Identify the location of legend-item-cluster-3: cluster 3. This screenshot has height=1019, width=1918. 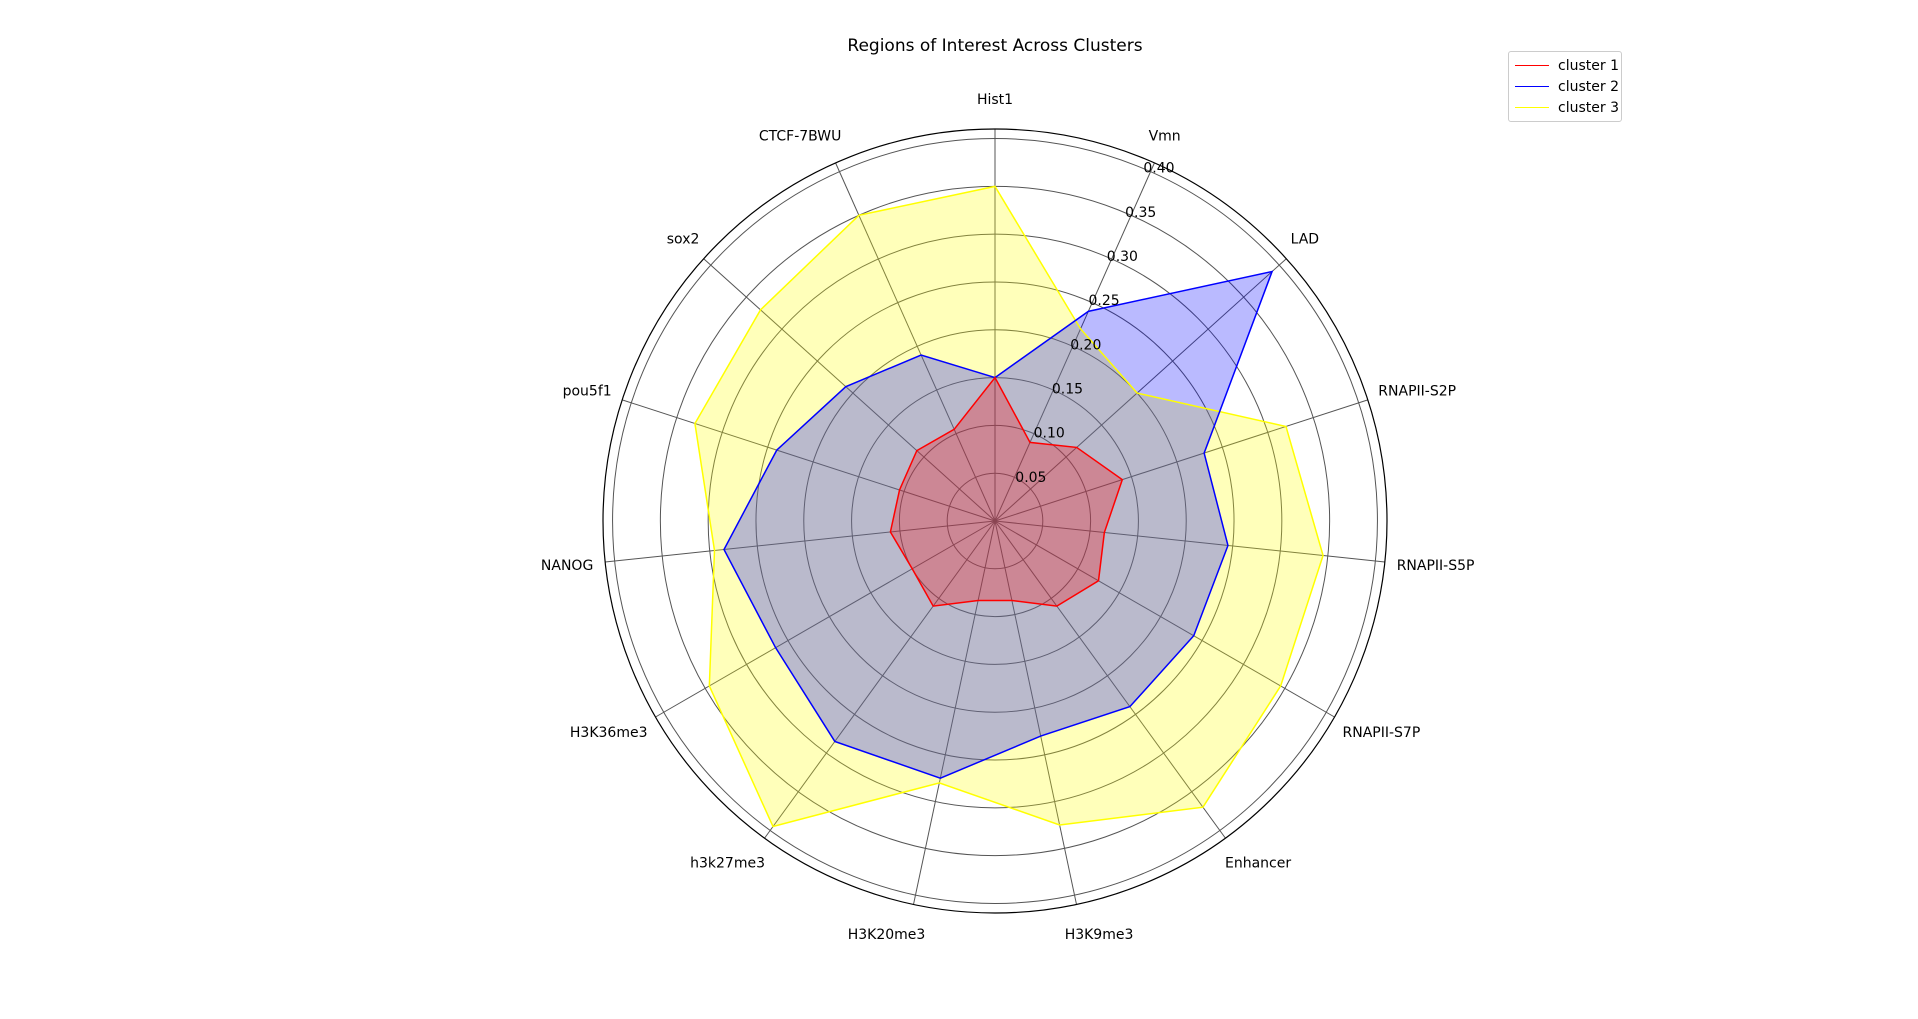
(1565, 107).